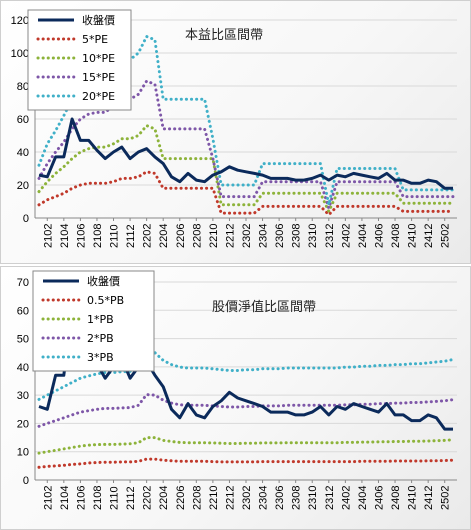  What do you see at coordinates (313, 236) in the screenshot?
I see `pe-xtick-label: 2310` at bounding box center [313, 236].